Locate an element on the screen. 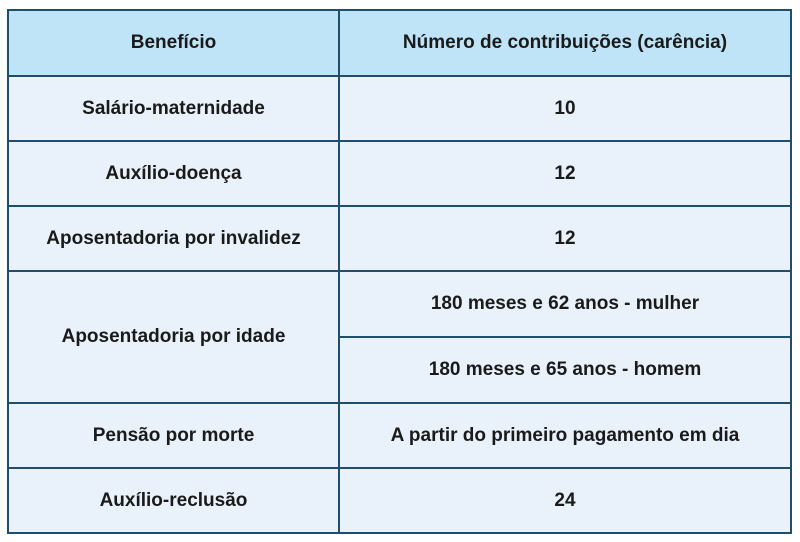 The height and width of the screenshot is (542, 800). cell-carencia: 10 is located at coordinates (565, 108).